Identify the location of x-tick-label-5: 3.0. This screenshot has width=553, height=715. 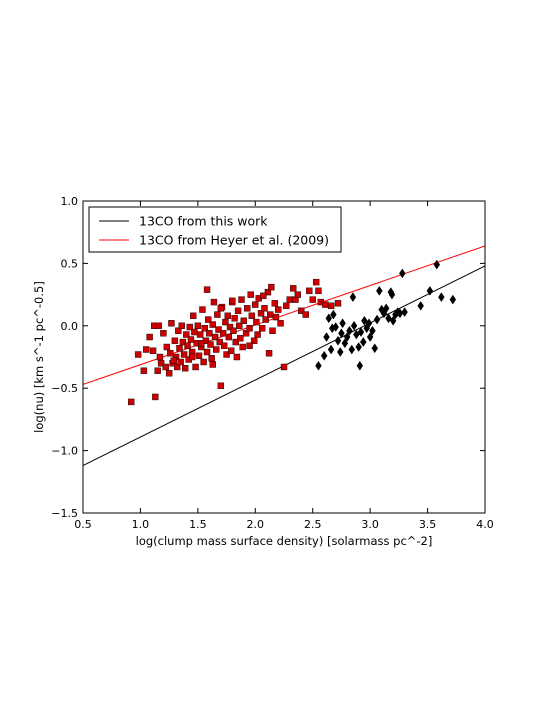
(370, 524).